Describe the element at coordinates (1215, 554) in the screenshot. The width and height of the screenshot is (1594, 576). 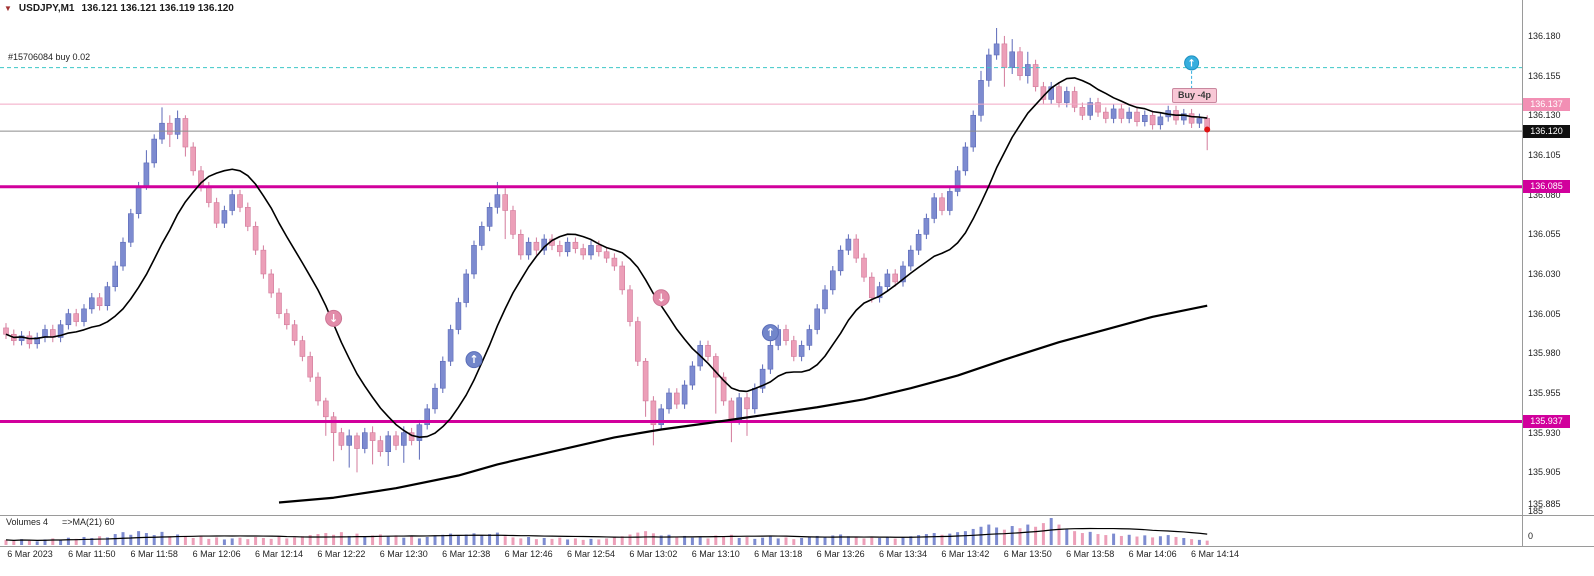
I see `x-axis-label: 6 Mar 14:14` at that location.